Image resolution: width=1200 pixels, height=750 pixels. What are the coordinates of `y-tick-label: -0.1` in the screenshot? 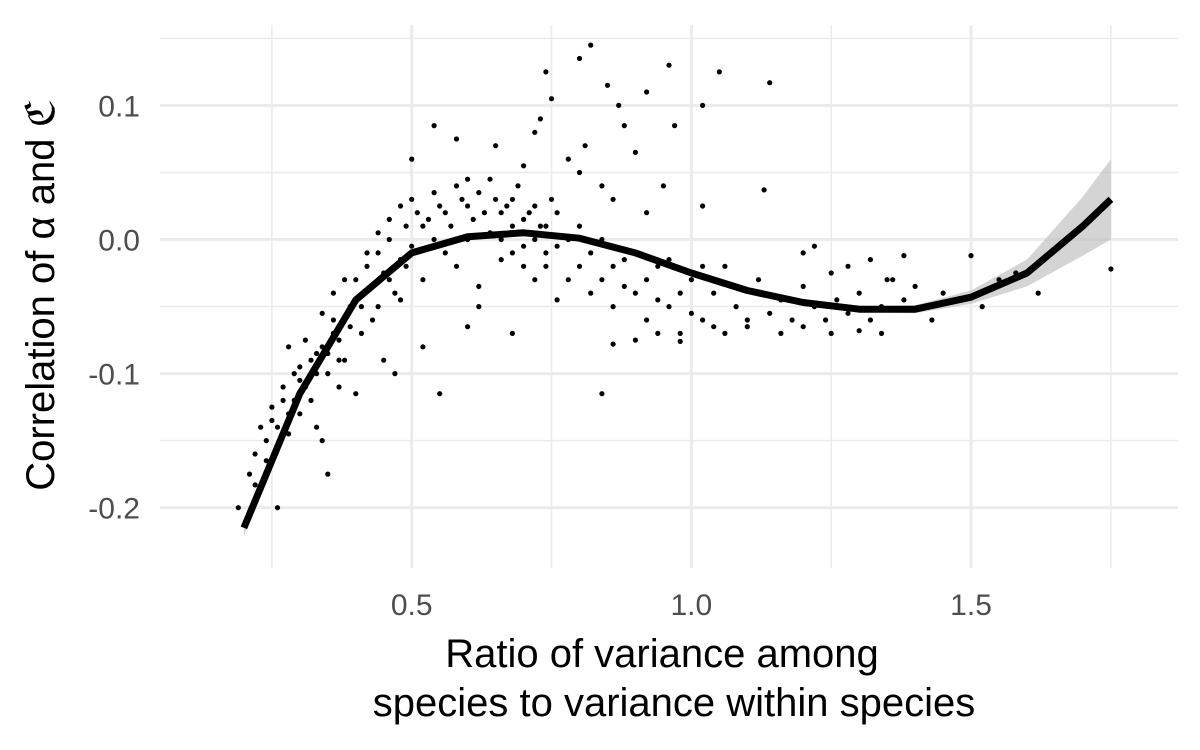 It's located at (114, 375).